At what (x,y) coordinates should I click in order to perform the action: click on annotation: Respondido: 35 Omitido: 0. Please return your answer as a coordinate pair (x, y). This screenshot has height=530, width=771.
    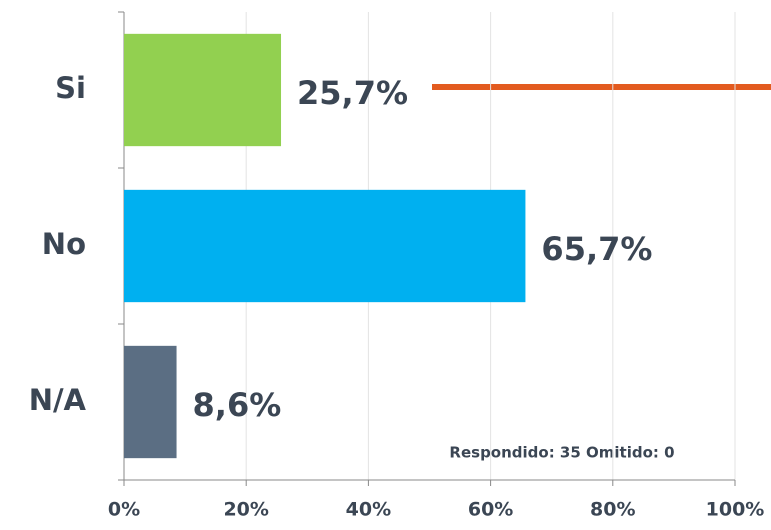
    Looking at the image, I should click on (561, 453).